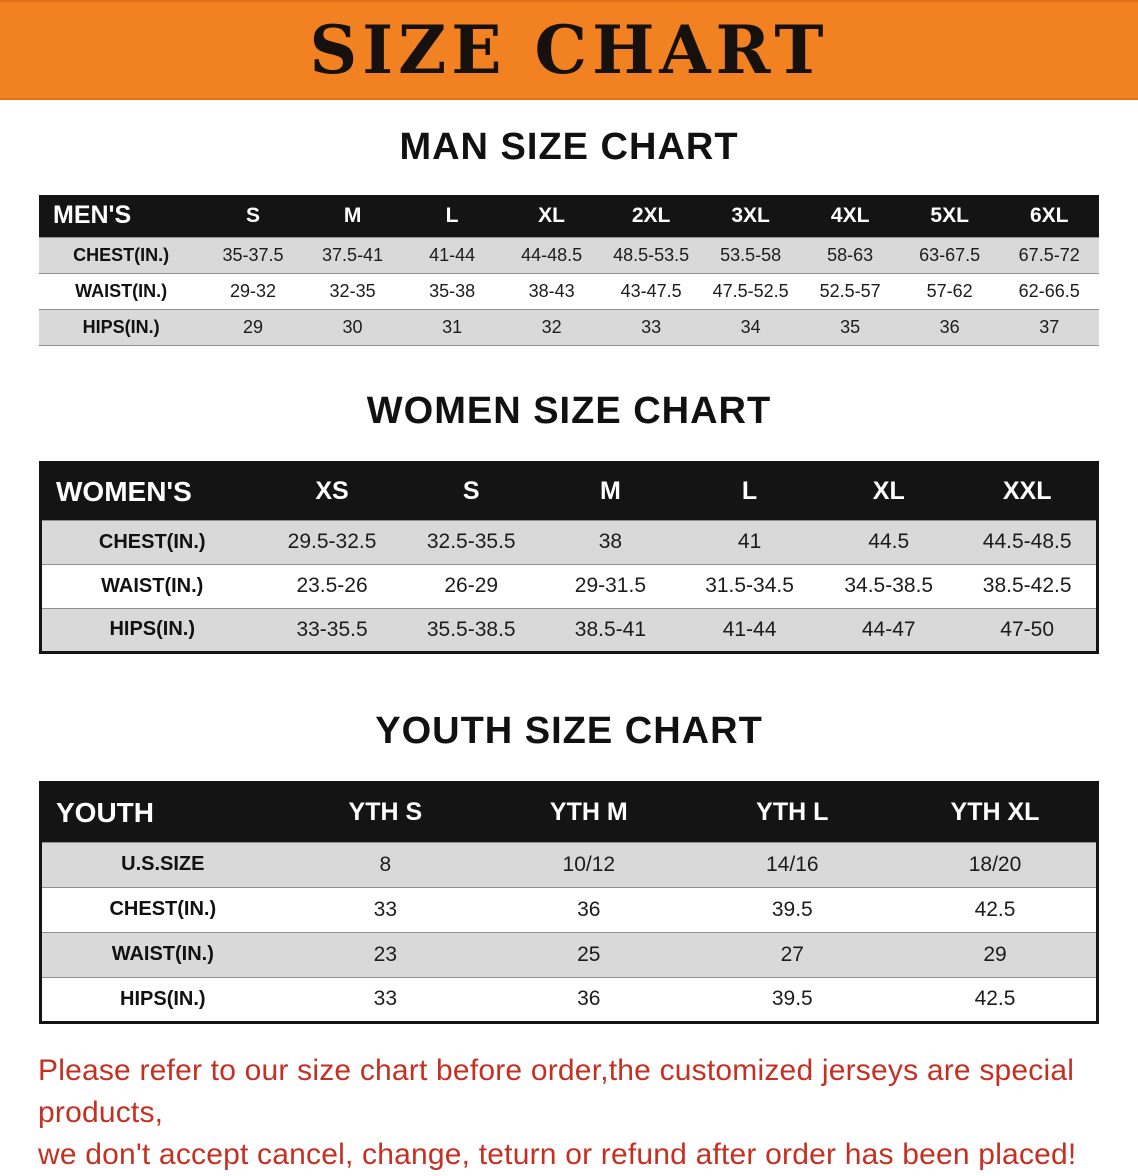 The width and height of the screenshot is (1138, 1176). I want to click on size-value-cell: 23, so click(385, 954).